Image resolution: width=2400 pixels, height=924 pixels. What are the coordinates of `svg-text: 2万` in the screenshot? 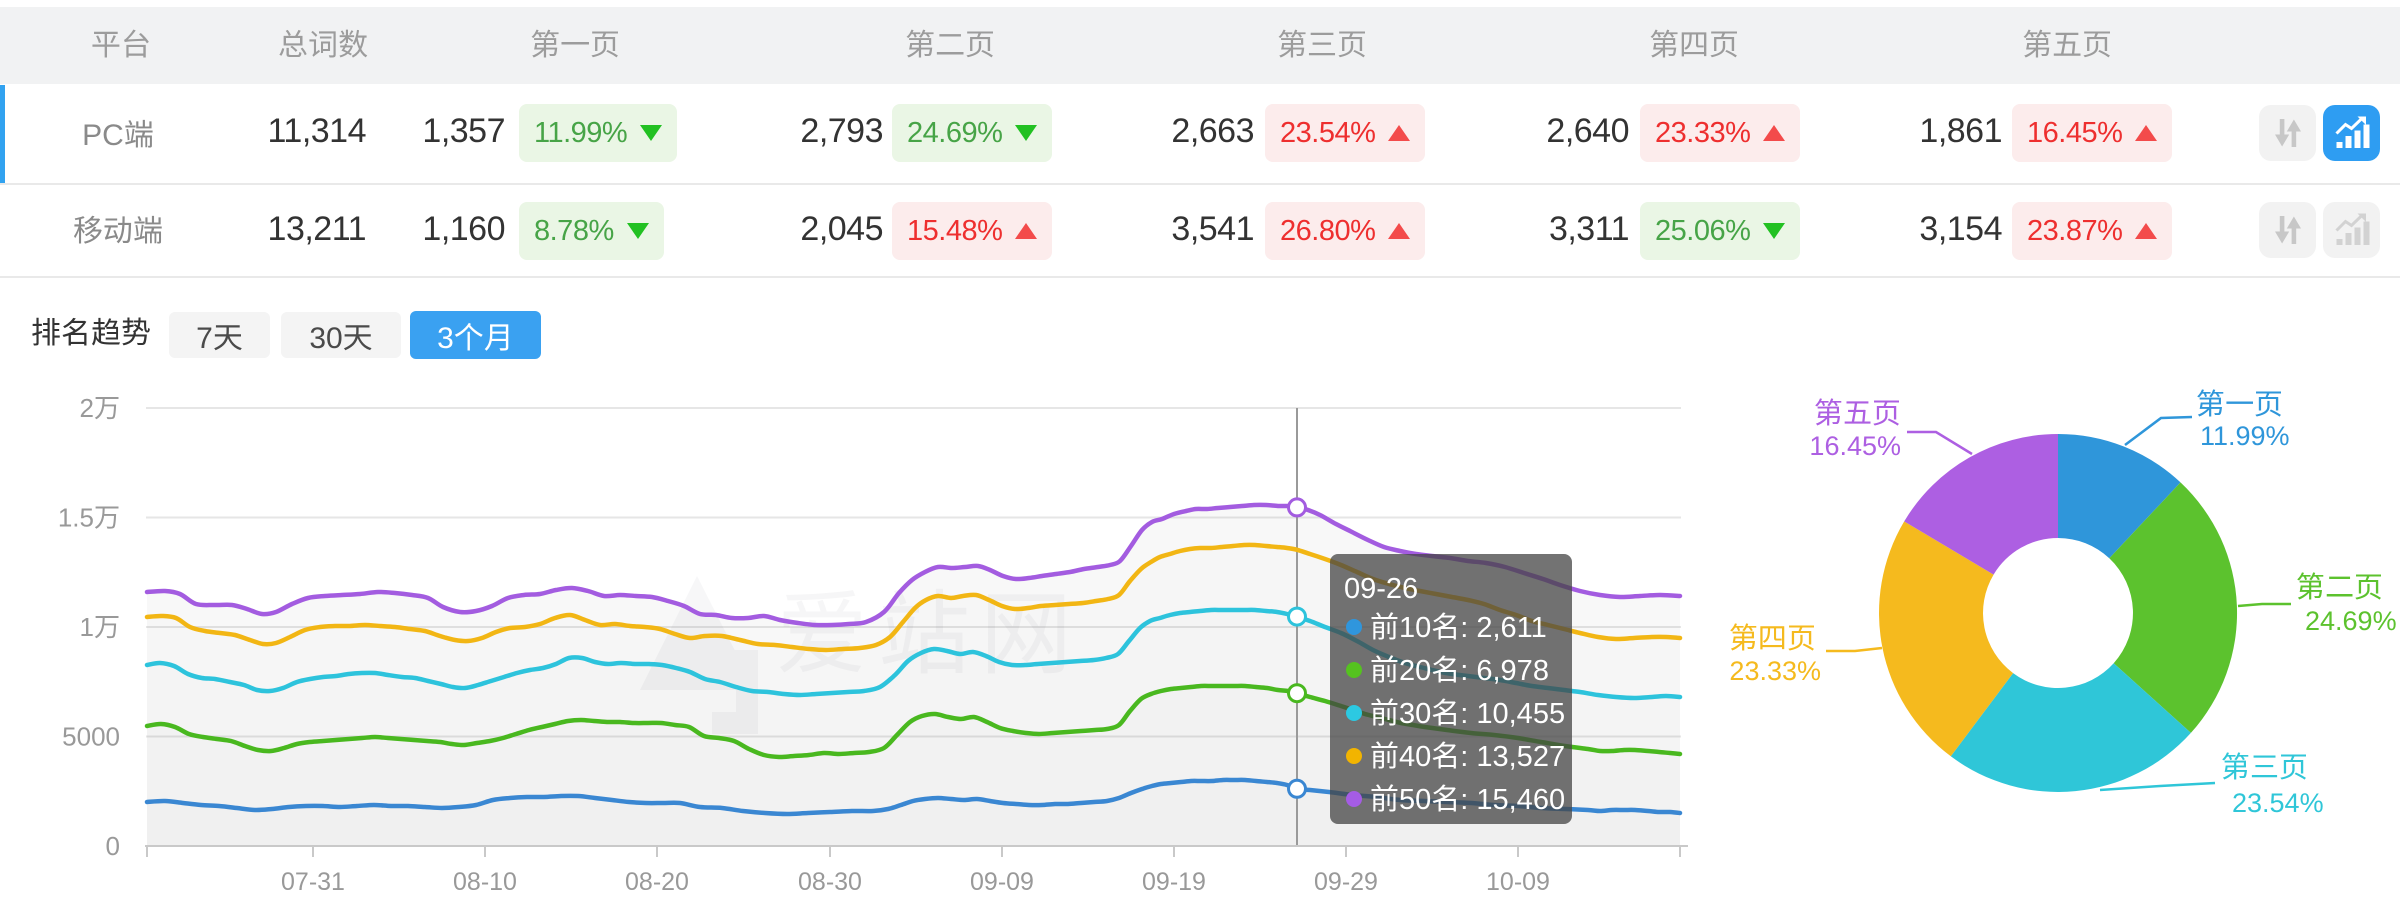 It's located at (100, 408).